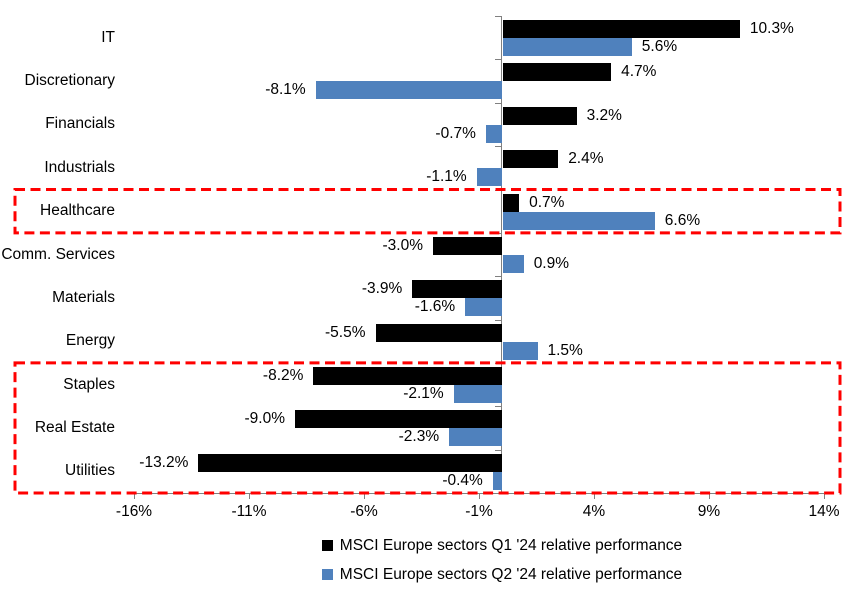 This screenshot has width=852, height=601. I want to click on category-label-real-estate: Real Estate, so click(74, 427).